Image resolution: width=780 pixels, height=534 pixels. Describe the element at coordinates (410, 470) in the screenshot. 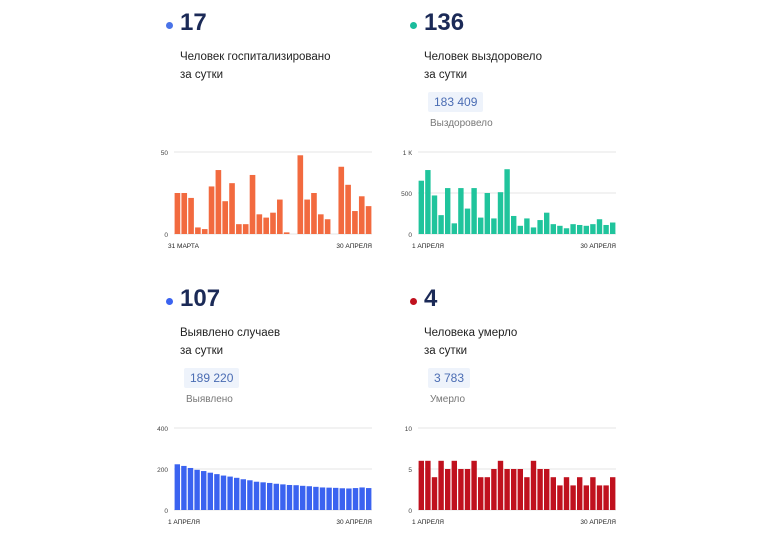

I see `y-tick-label: 5` at that location.